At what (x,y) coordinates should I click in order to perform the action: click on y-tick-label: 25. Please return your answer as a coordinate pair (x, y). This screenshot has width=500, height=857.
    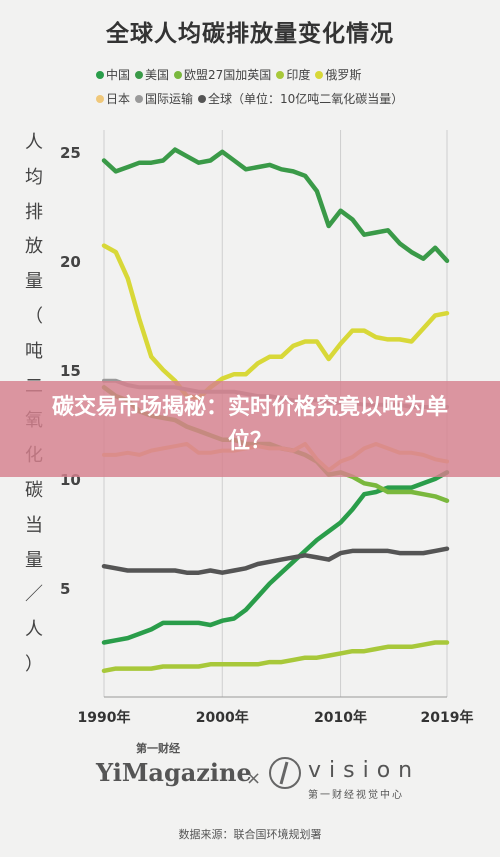
    Looking at the image, I should click on (70, 153).